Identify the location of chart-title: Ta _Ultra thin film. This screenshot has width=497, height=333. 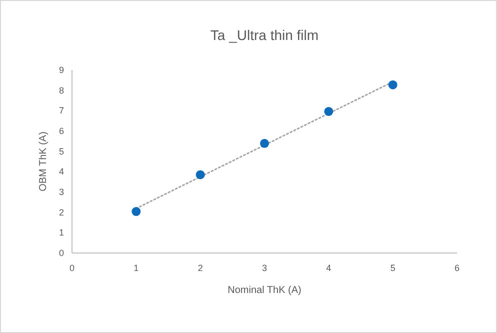
(264, 35).